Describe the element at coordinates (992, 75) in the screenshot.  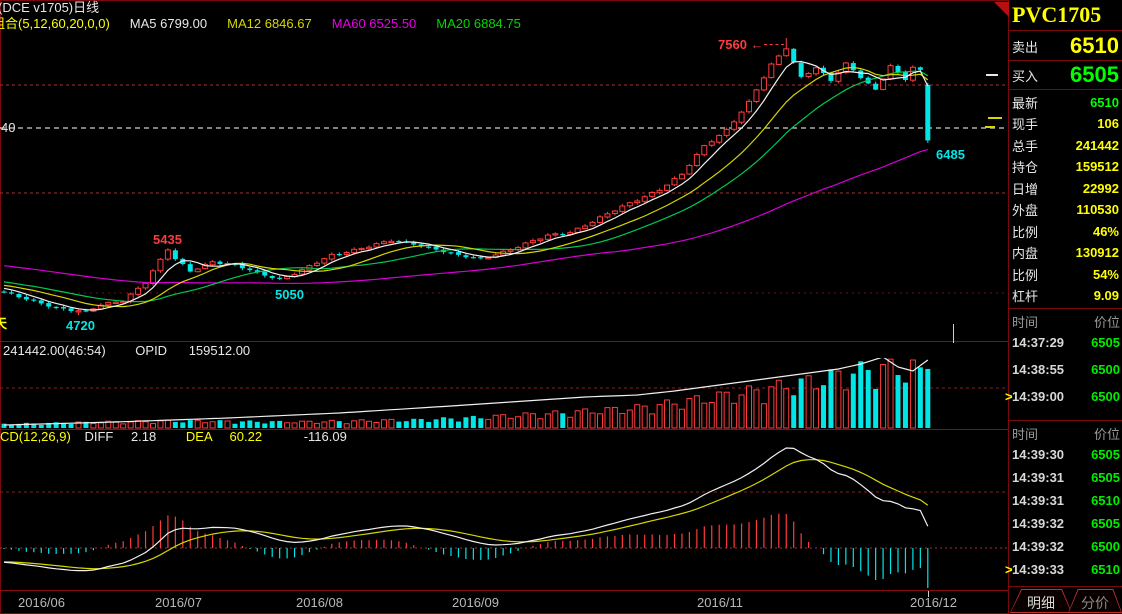
I see `price-tick-white` at that location.